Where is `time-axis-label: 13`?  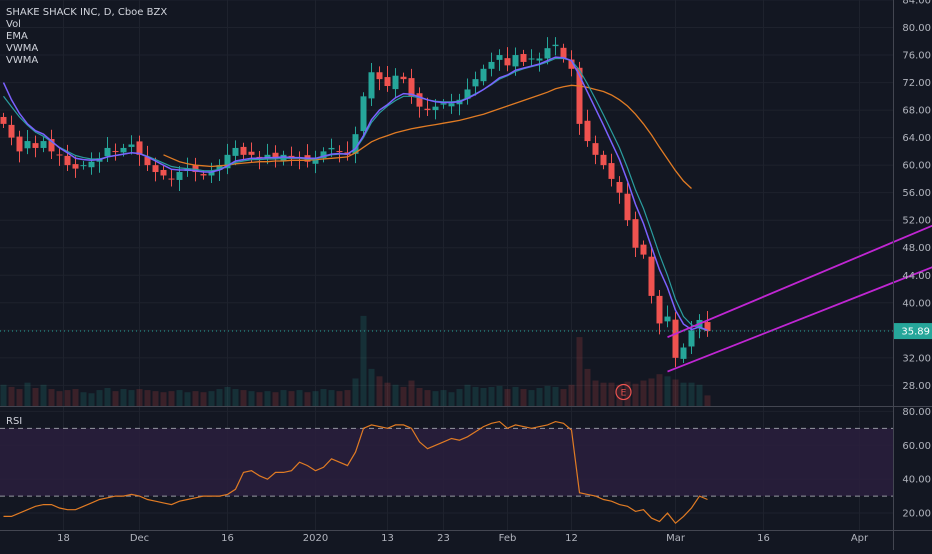 time-axis-label: 13 is located at coordinates (387, 538).